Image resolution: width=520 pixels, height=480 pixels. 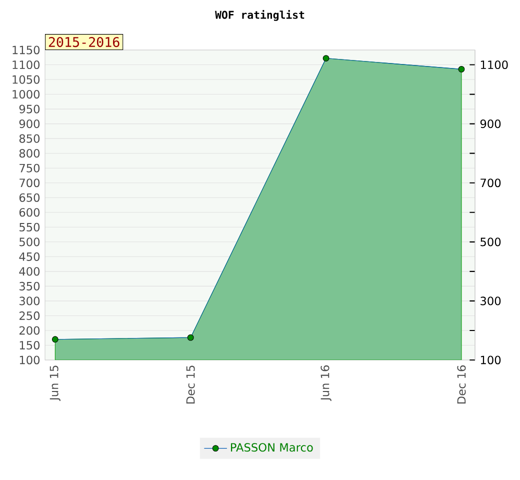 What do you see at coordinates (190, 385) in the screenshot?
I see `x-tick-label: Dec 15` at bounding box center [190, 385].